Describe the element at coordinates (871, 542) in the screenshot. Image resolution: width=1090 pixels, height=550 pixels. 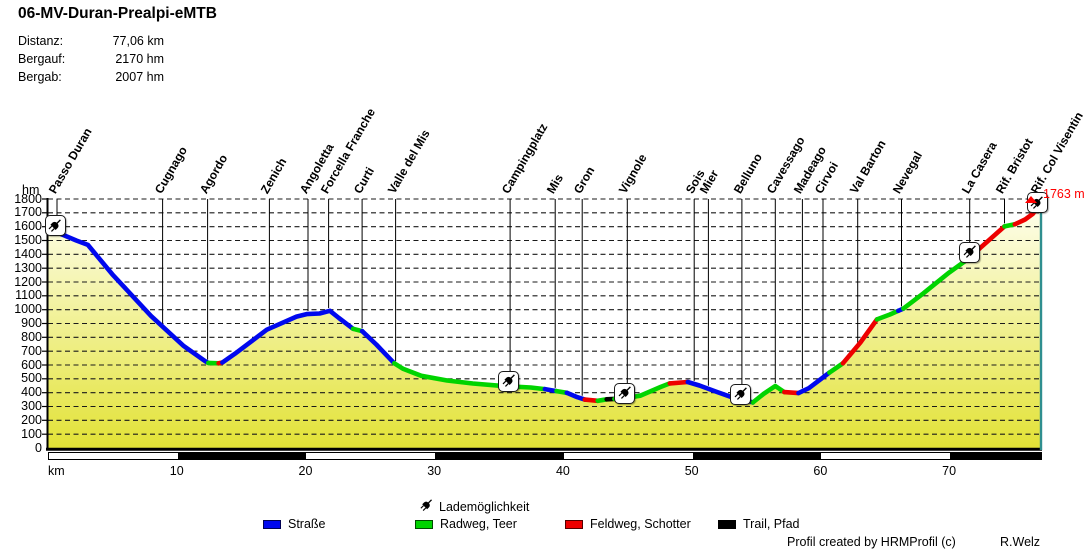
I see `credit-text: Profil created by HRMProfil (c)` at that location.